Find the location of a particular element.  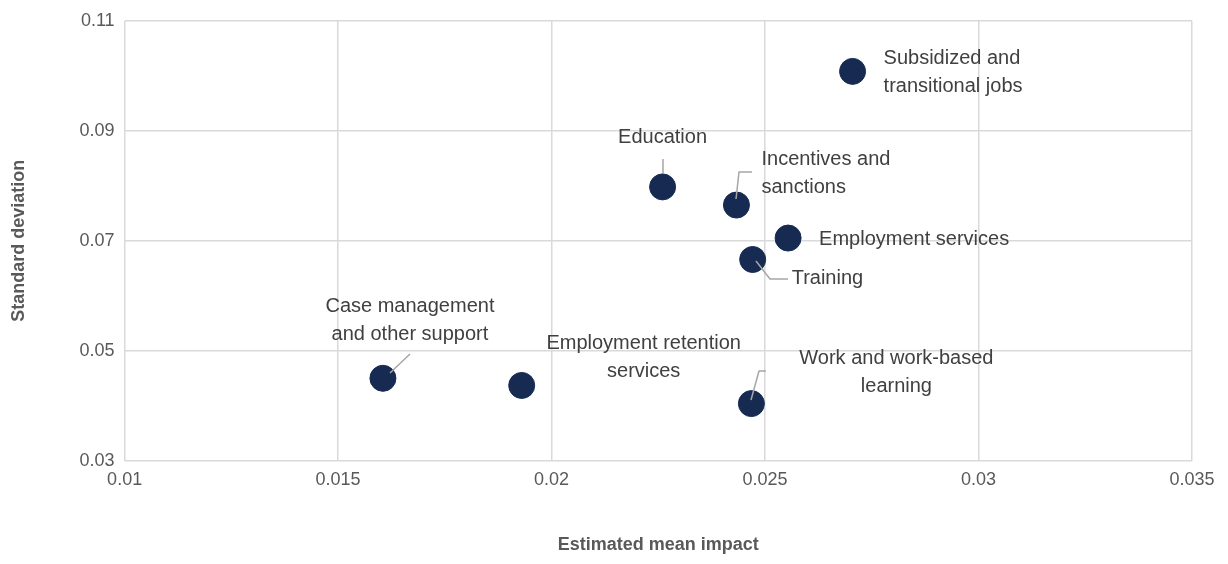

x-axis-title: Estimated mean impact is located at coordinates (658, 544).